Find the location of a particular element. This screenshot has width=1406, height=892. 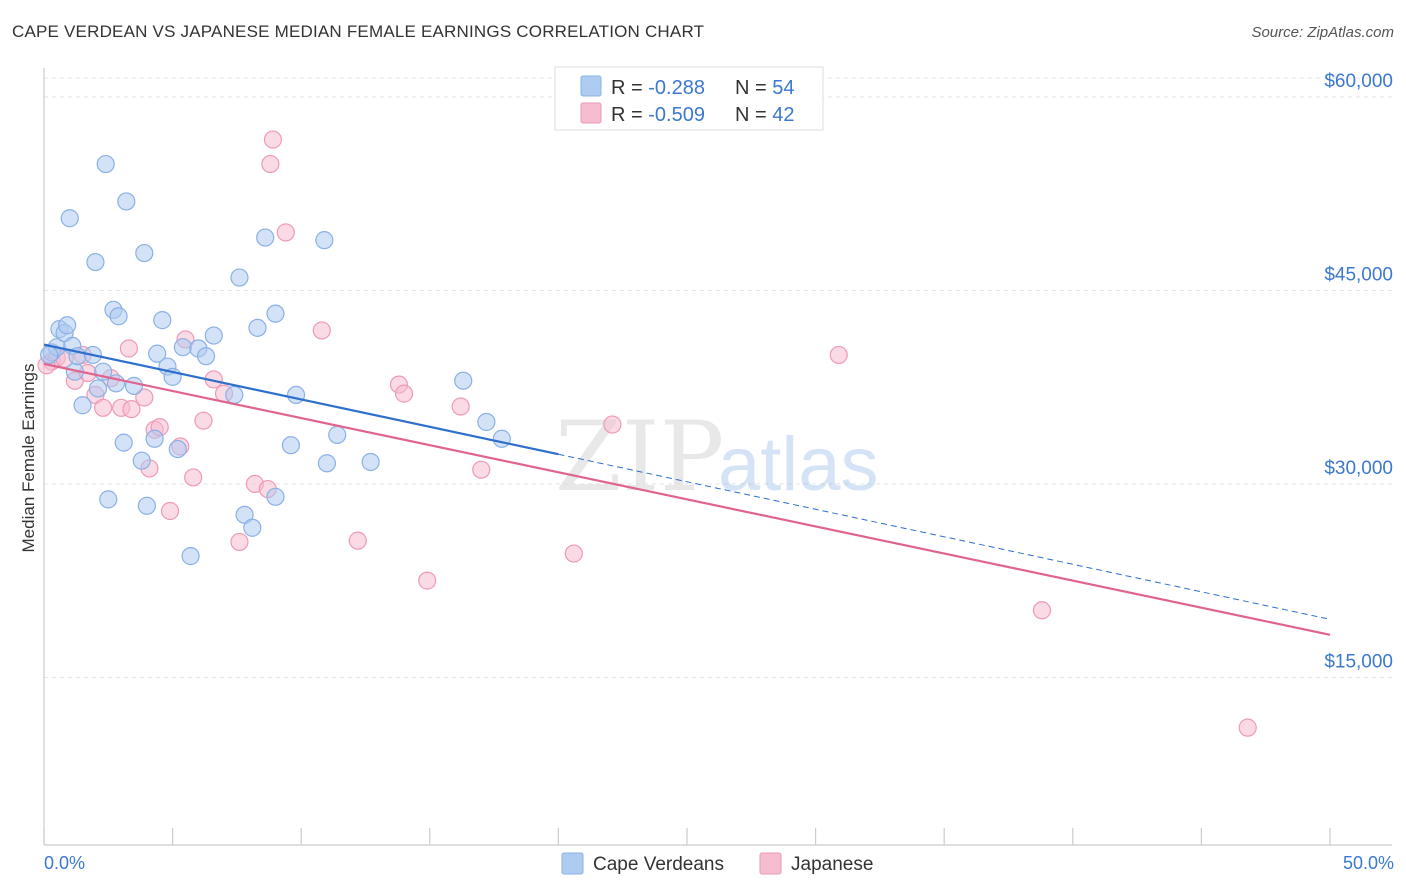

chart-source: Source: ZipAtlas.com is located at coordinates (1322, 32).